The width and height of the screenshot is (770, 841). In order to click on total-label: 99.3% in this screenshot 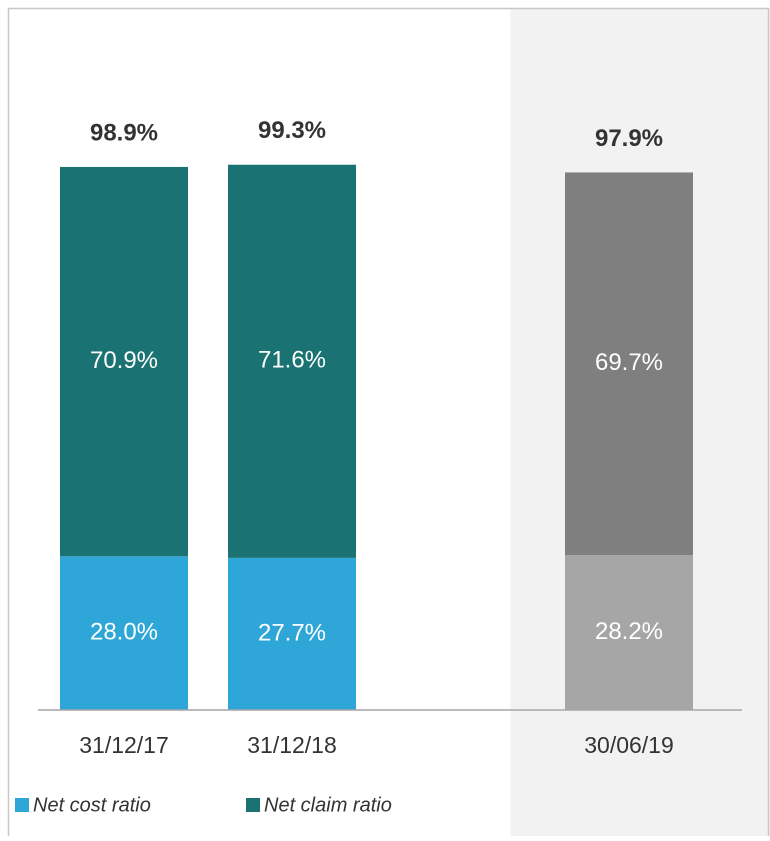, I will do `click(292, 130)`.